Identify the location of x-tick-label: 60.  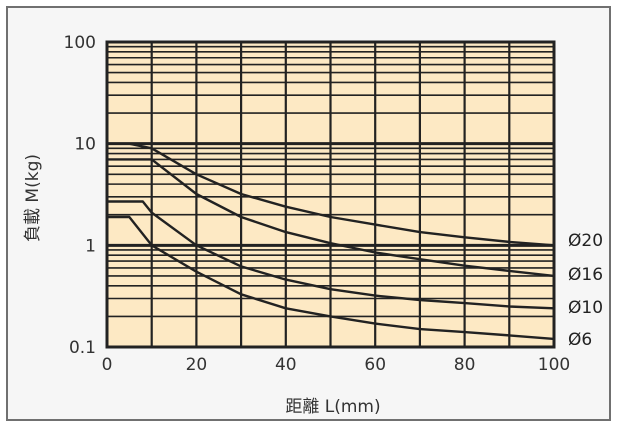
(375, 365).